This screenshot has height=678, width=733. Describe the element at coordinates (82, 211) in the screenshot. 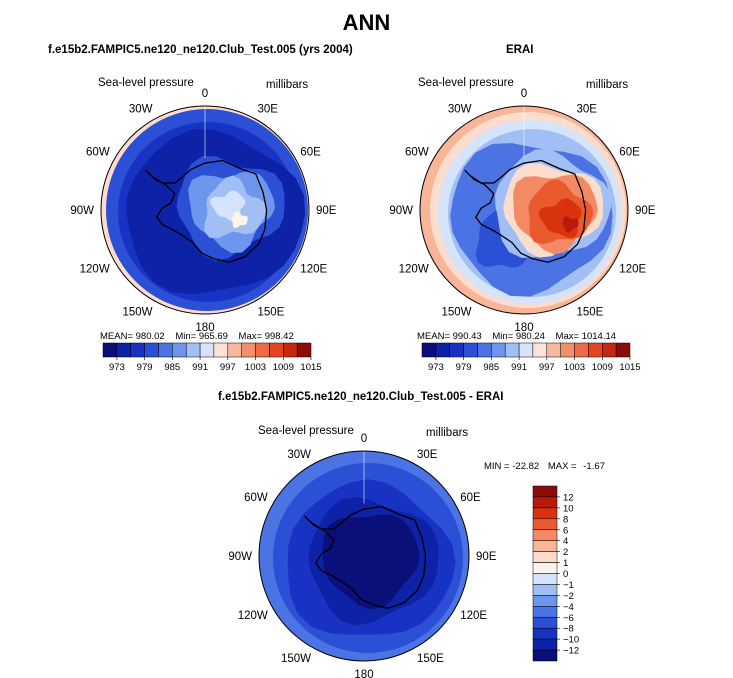

I see `panel1-lon-label: 90W` at that location.